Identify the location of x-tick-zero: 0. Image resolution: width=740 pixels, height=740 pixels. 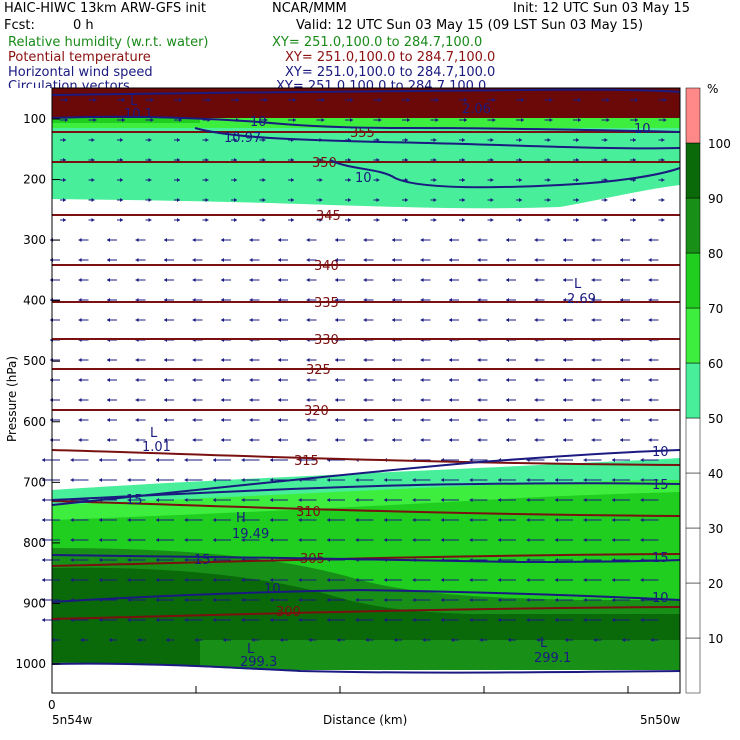
(52, 705).